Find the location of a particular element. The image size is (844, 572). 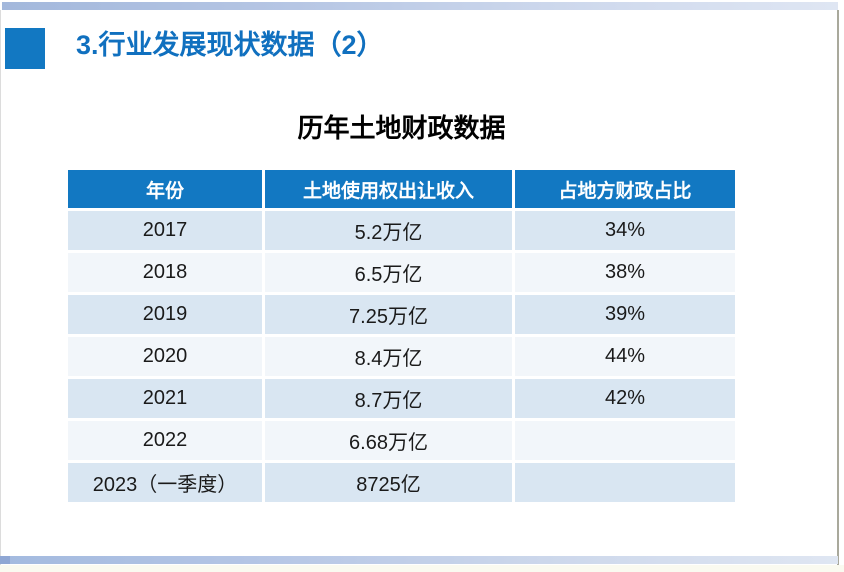

table-cell-year: 2022 is located at coordinates (165, 440).